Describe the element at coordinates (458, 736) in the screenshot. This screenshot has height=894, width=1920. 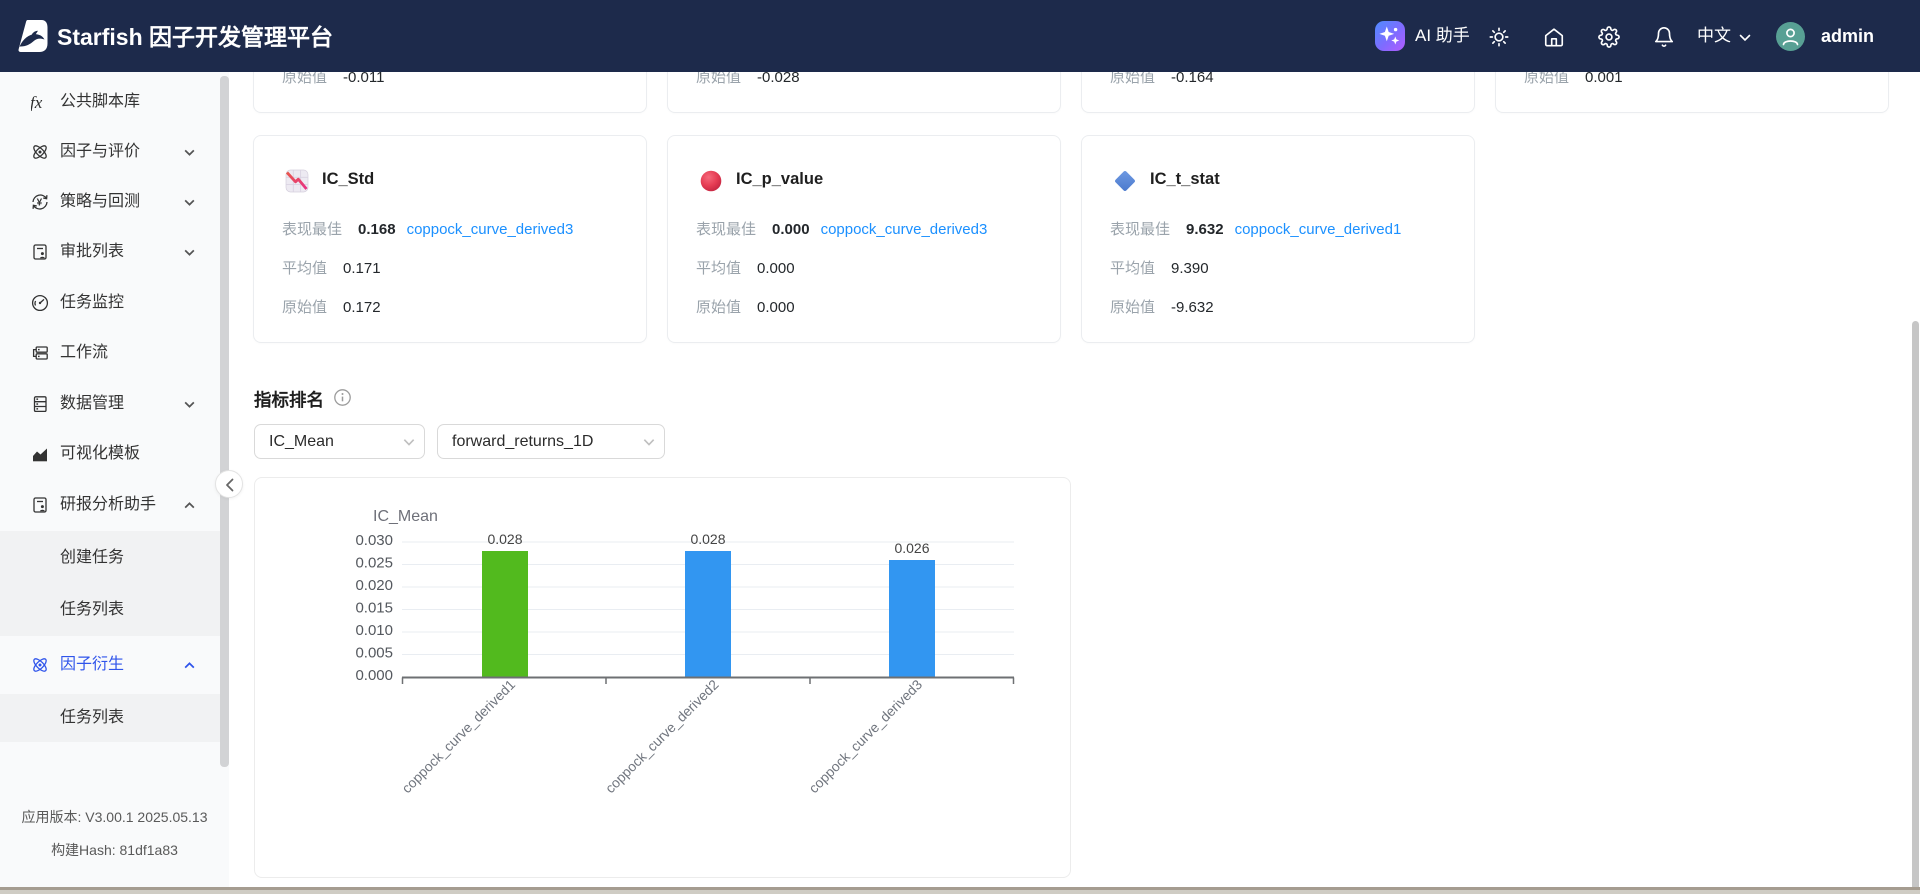
I see `svg-text: coppock_curve_derived1` at that location.